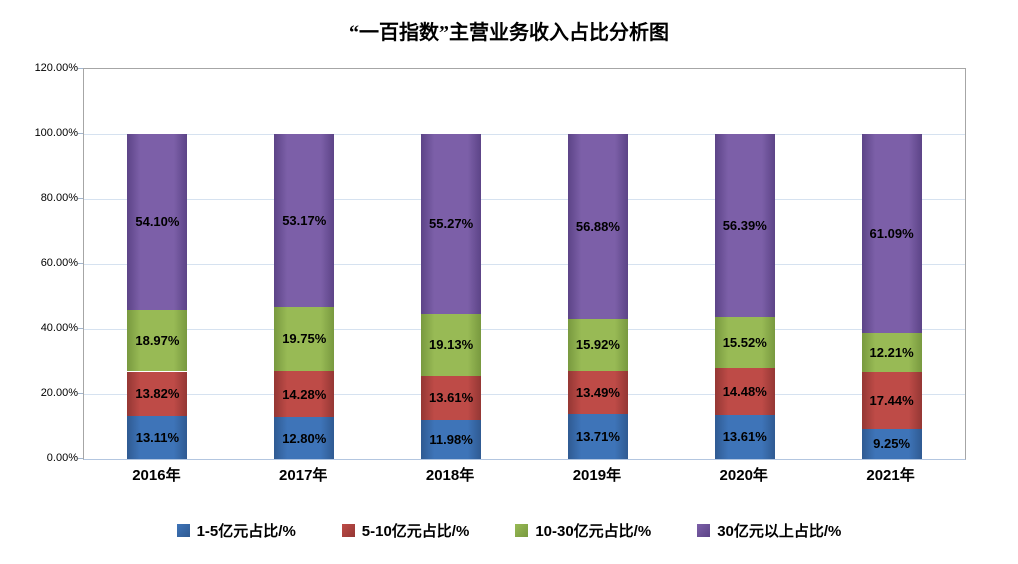 The height and width of the screenshot is (564, 1018). Describe the element at coordinates (509, 33) in the screenshot. I see `chart-title: “一百指数”主营业务收入占比分析图` at that location.